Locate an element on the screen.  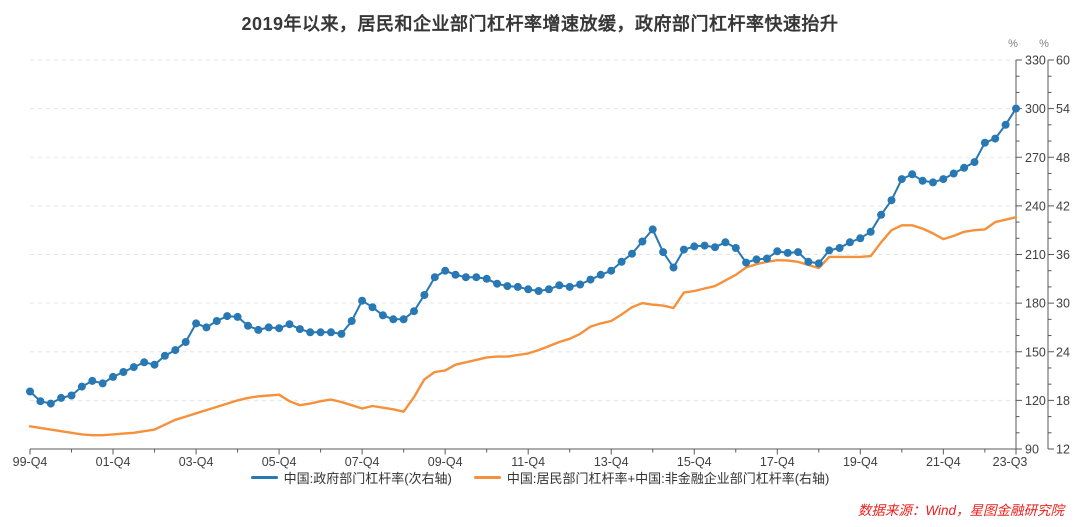
right-outer-axis-tick-label: 12 is located at coordinates (1063, 450).